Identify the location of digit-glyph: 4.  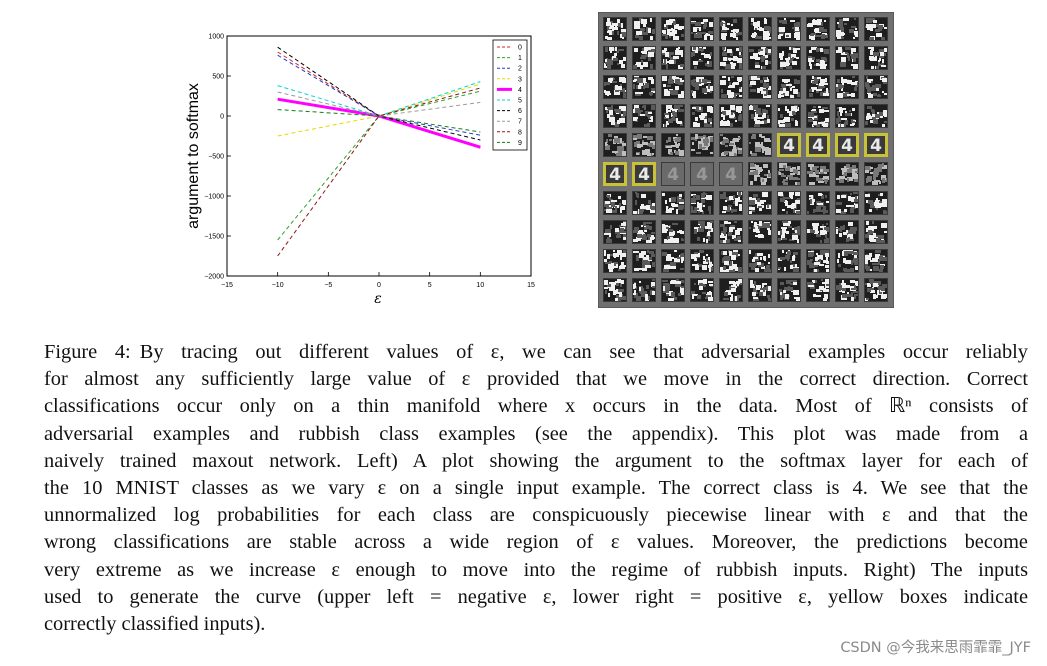
(789, 146).